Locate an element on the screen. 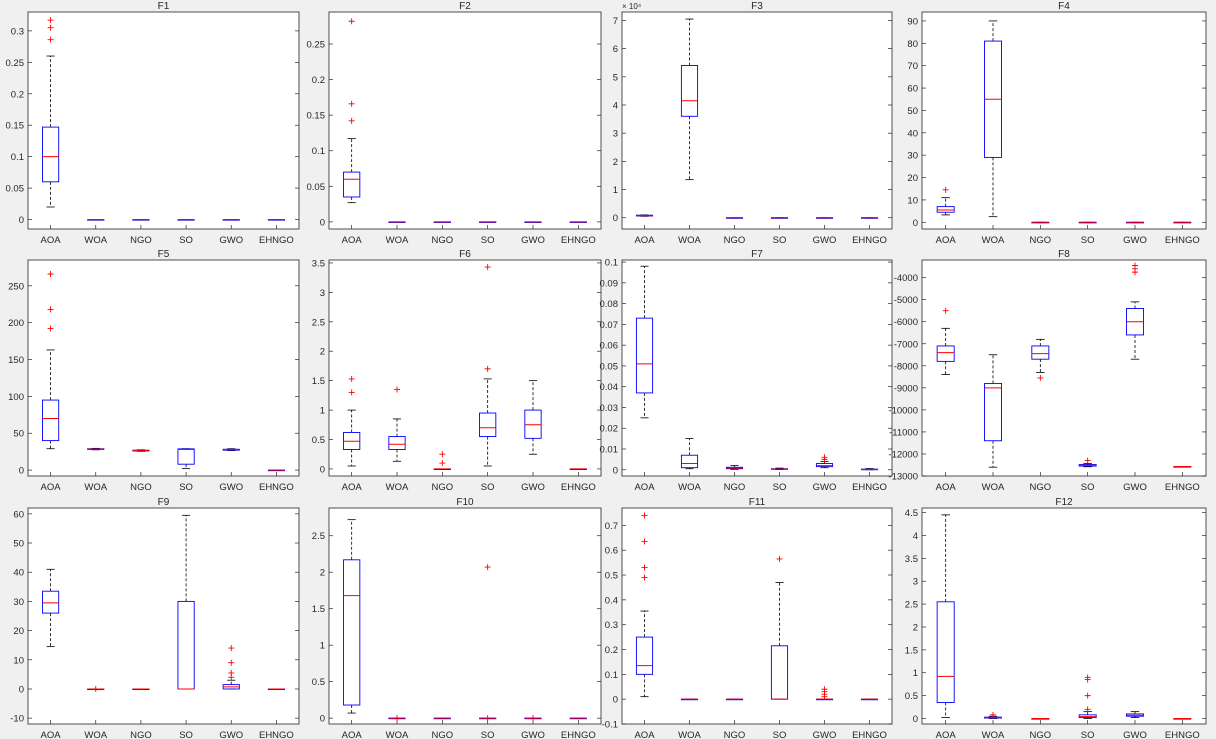 The width and height of the screenshot is (1216, 739). box-woa is located at coordinates (689, 454).